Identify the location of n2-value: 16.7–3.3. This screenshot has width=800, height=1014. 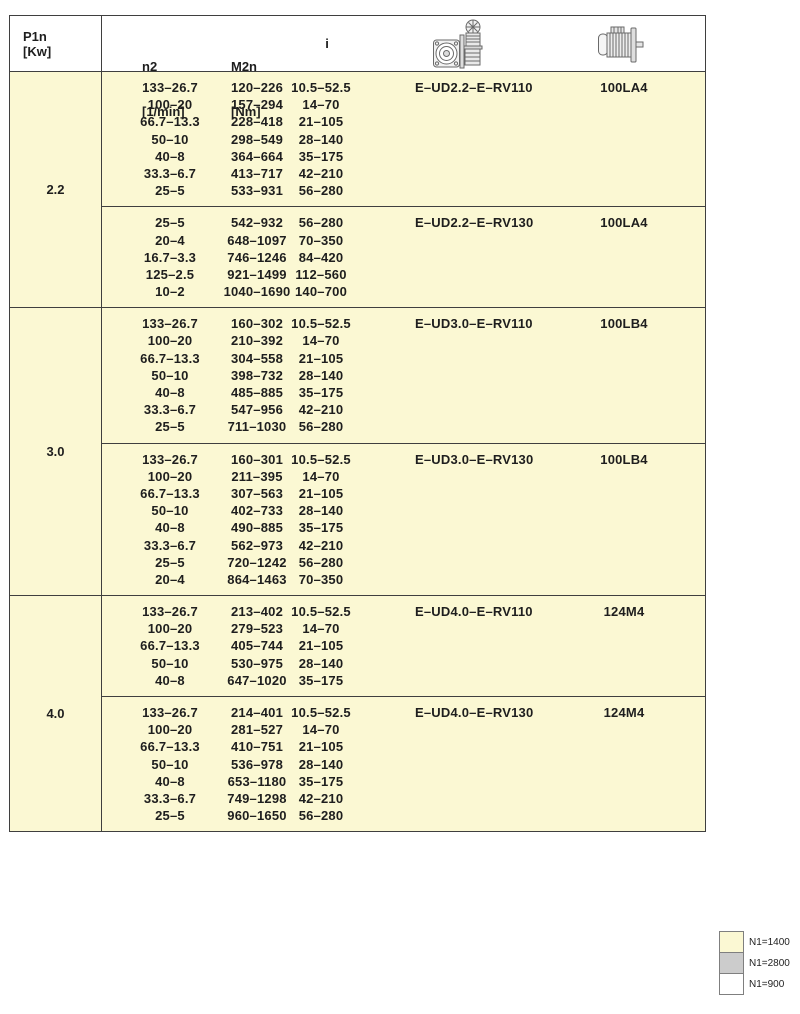
(170, 257).